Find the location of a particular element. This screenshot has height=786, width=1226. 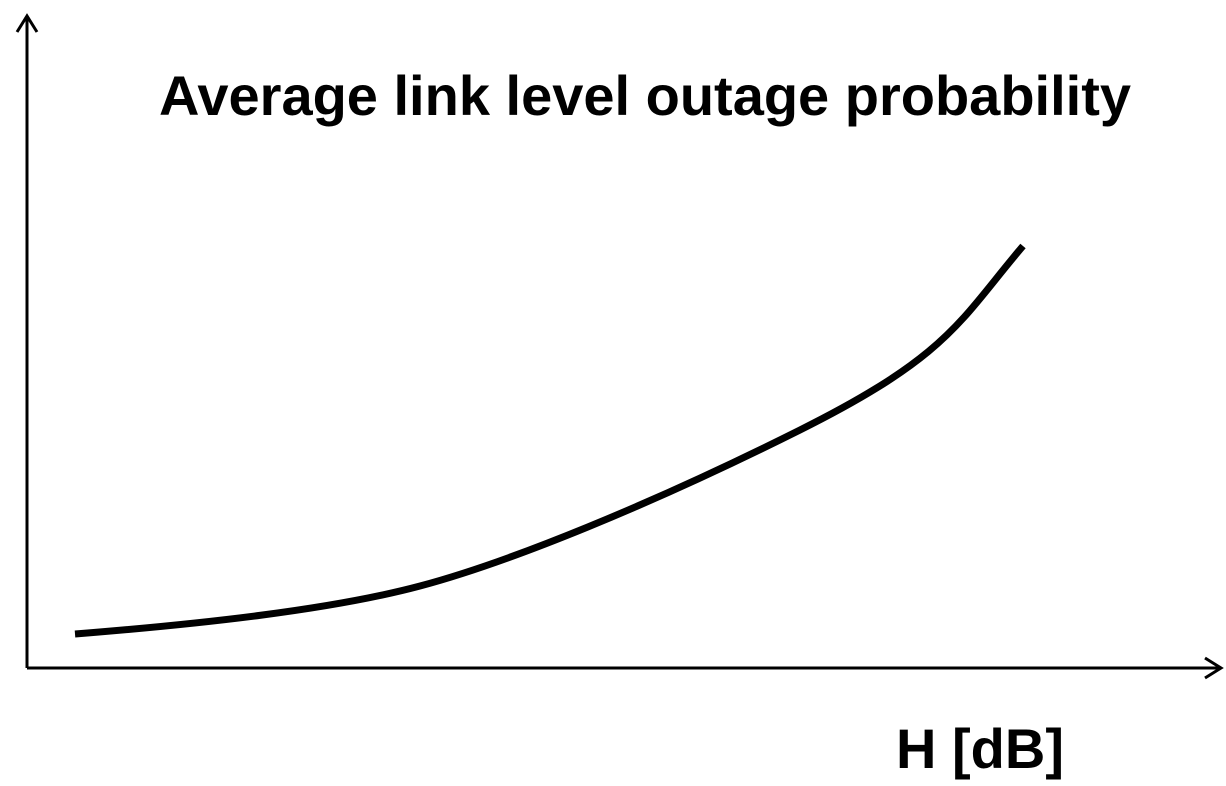

title: Average link level outage probability is located at coordinates (645, 95).